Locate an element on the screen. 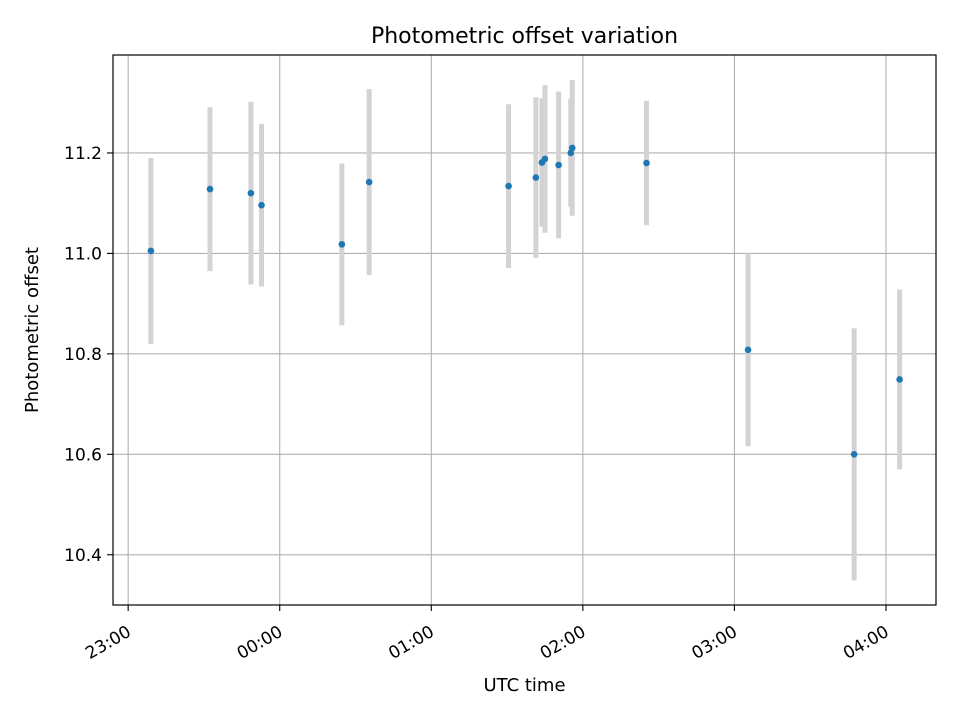  chart-title: Photometric offset variation is located at coordinates (524, 36).